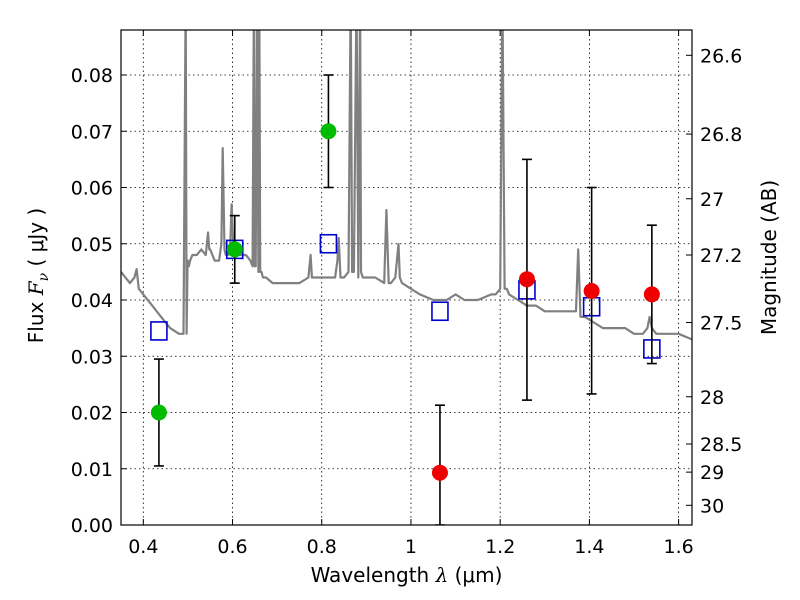  I want to click on x-tick-label: 1.6, so click(679, 547).